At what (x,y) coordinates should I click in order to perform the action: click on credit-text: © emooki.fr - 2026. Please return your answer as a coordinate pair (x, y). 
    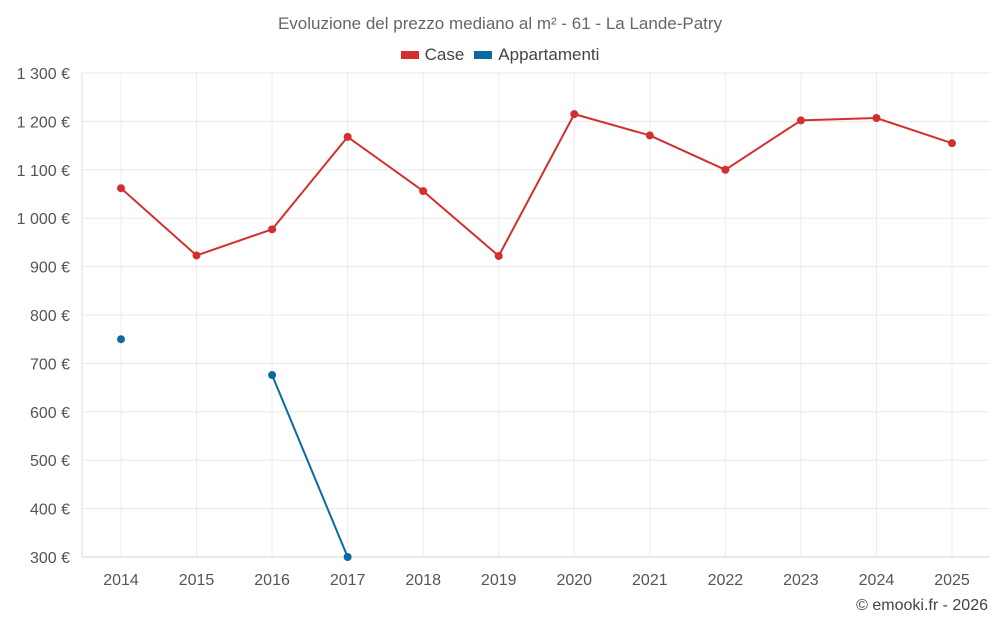
    Looking at the image, I should click on (922, 605).